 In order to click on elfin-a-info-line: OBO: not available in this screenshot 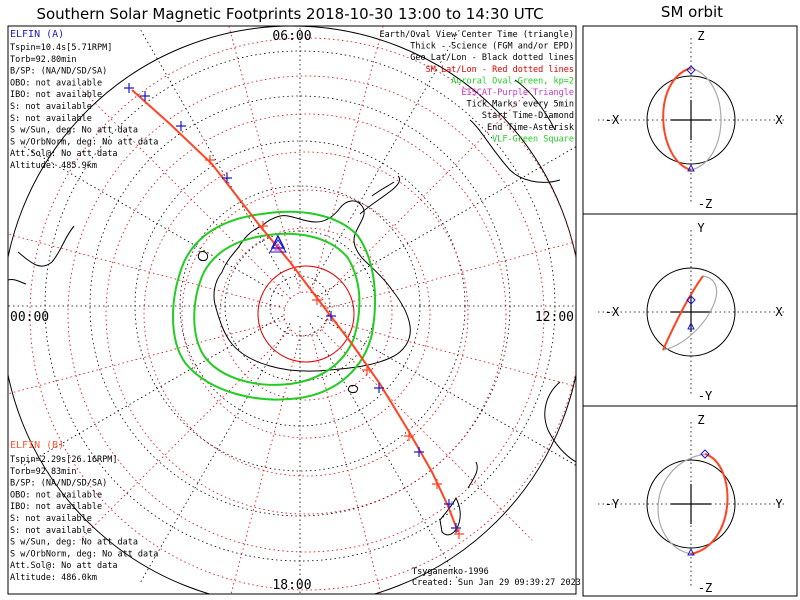, I will do `click(56, 83)`.